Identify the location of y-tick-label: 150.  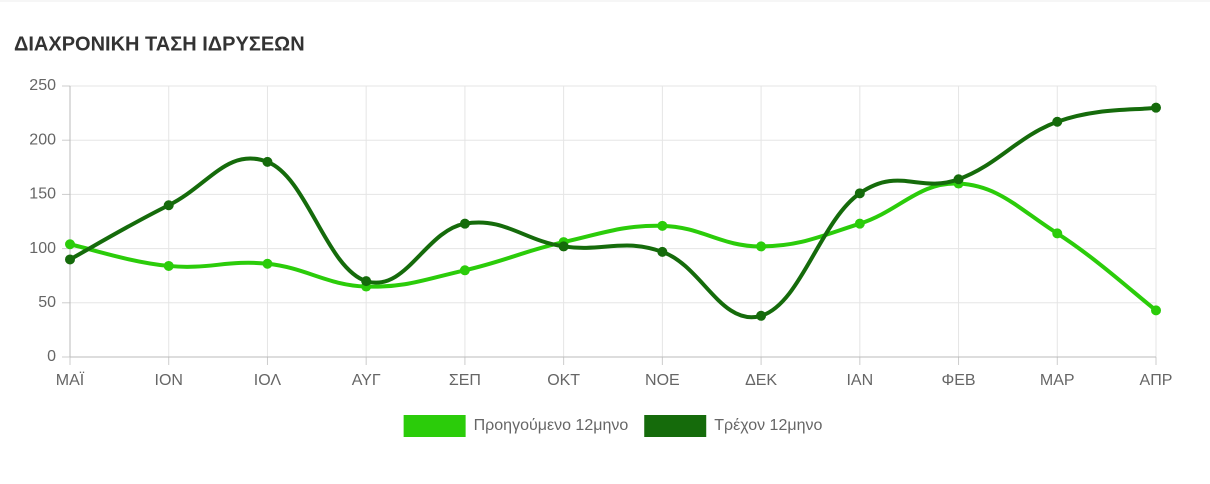
(42, 194).